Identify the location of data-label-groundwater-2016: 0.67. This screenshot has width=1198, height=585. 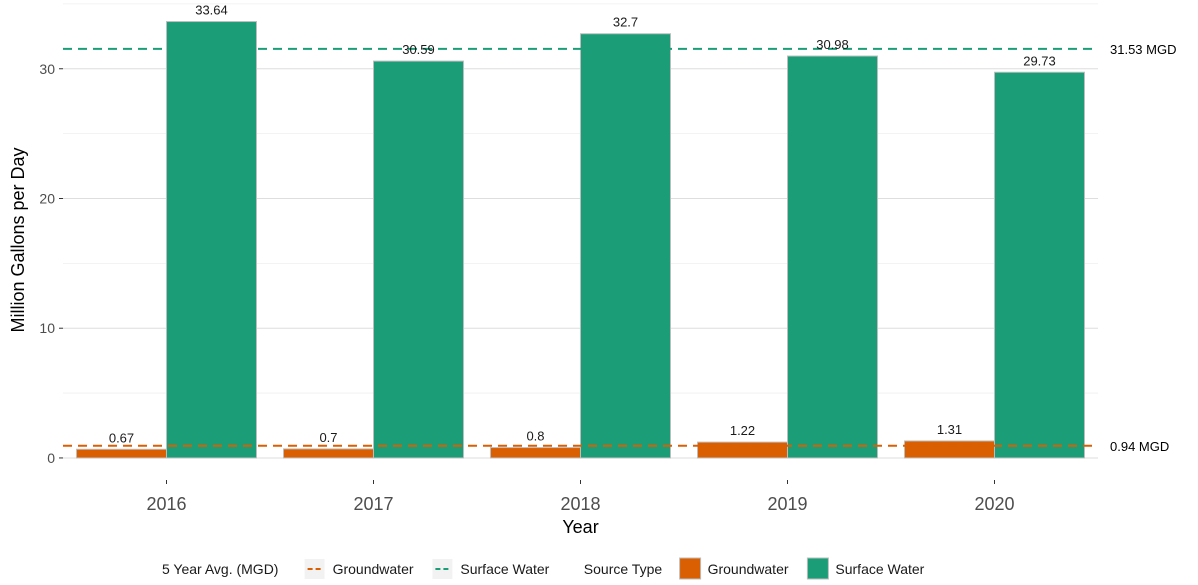
(121, 437).